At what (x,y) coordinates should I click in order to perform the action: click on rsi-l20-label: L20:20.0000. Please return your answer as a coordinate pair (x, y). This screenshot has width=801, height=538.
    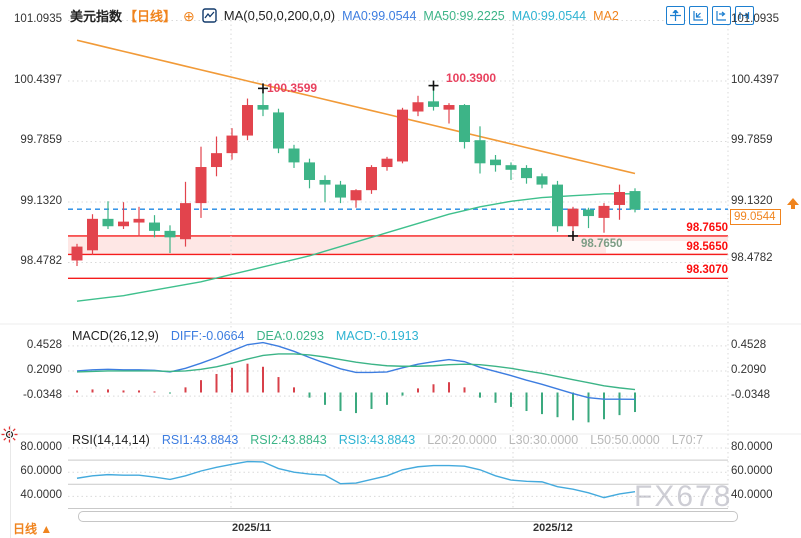
    Looking at the image, I should click on (462, 440).